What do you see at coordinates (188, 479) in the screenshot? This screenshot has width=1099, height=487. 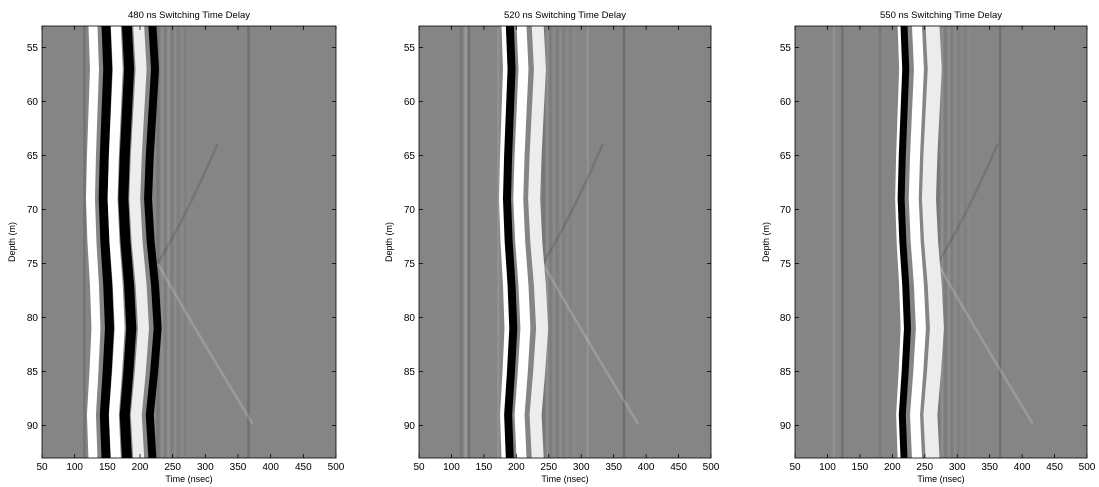 I see `panel-1-xlabel: Time (nsec)` at bounding box center [188, 479].